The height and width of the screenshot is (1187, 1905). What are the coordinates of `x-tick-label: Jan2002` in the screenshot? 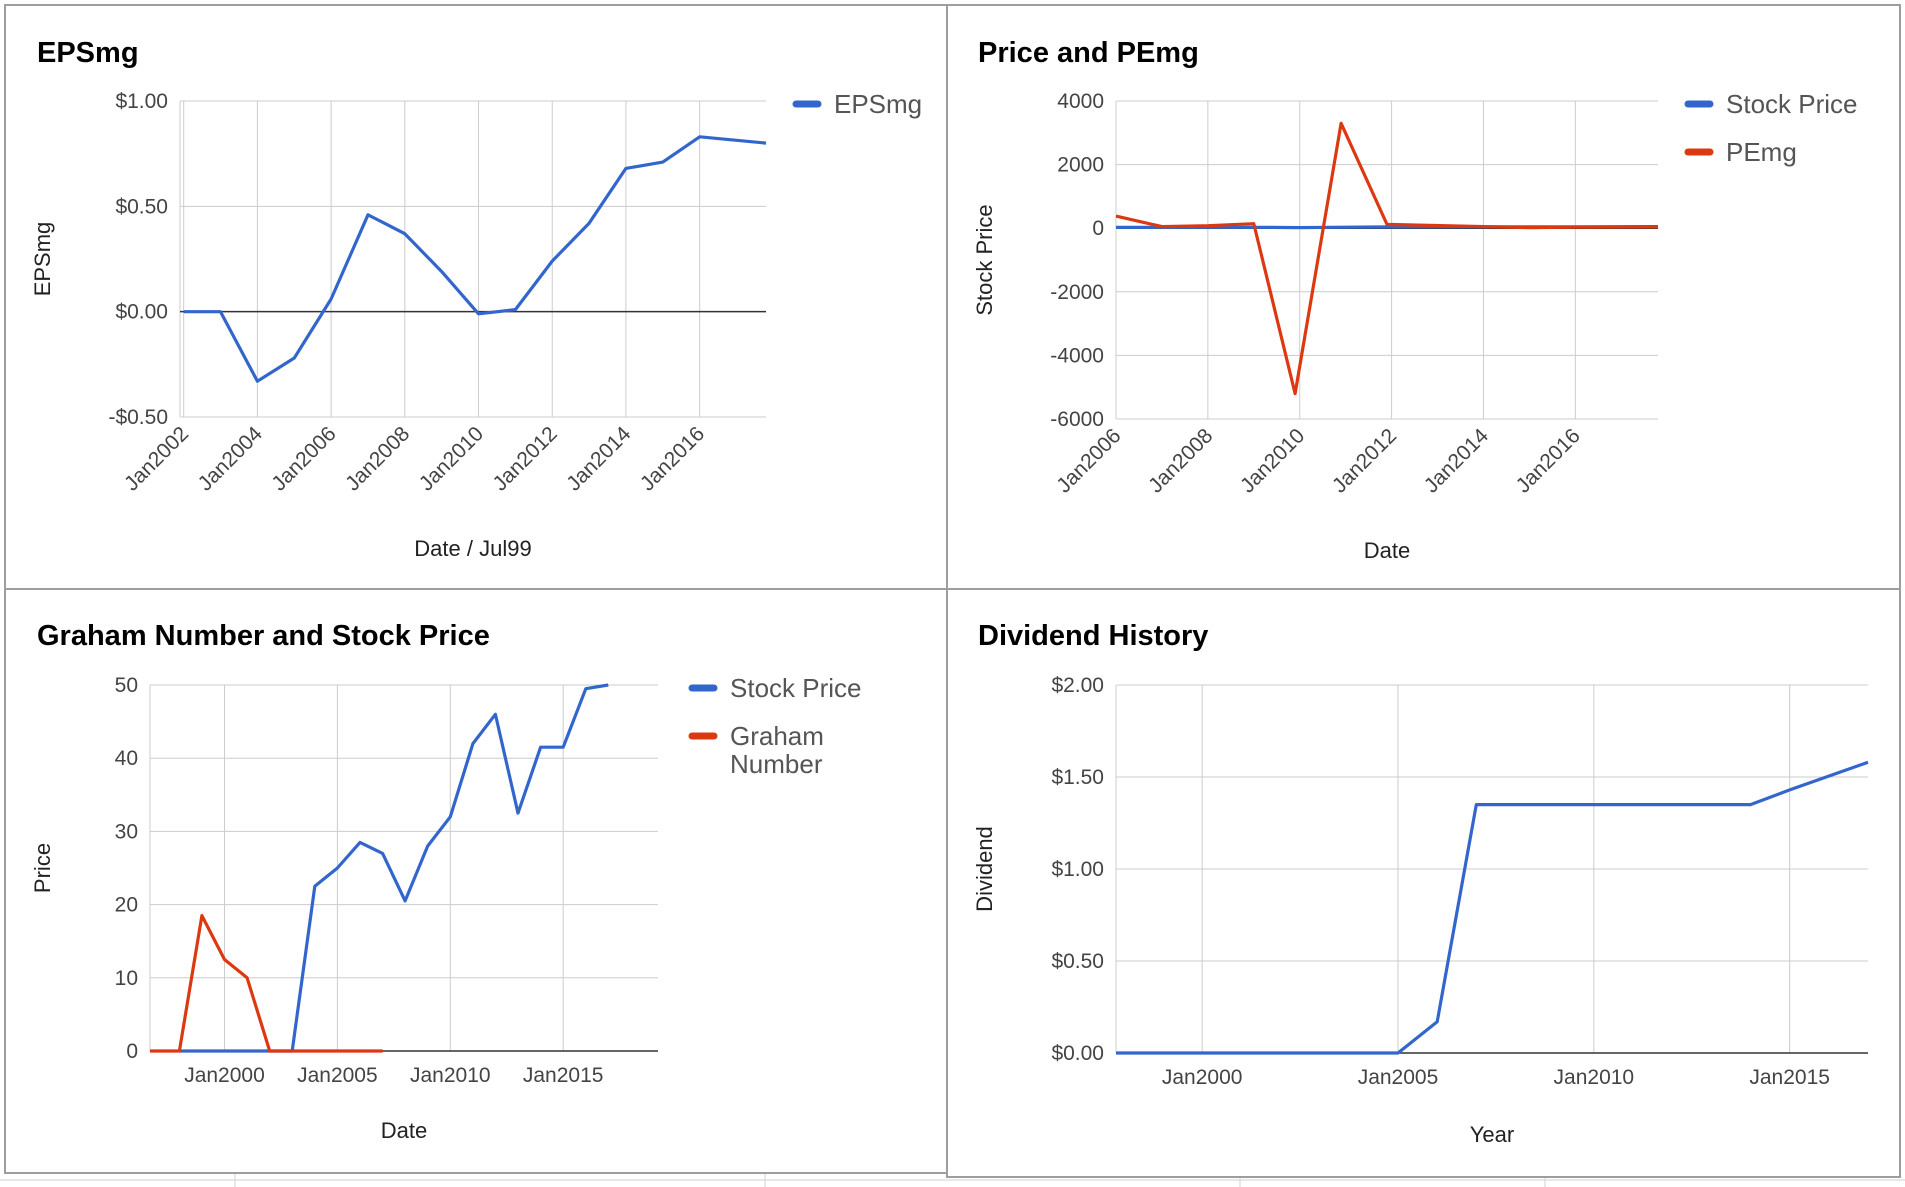 It's located at (156, 458).